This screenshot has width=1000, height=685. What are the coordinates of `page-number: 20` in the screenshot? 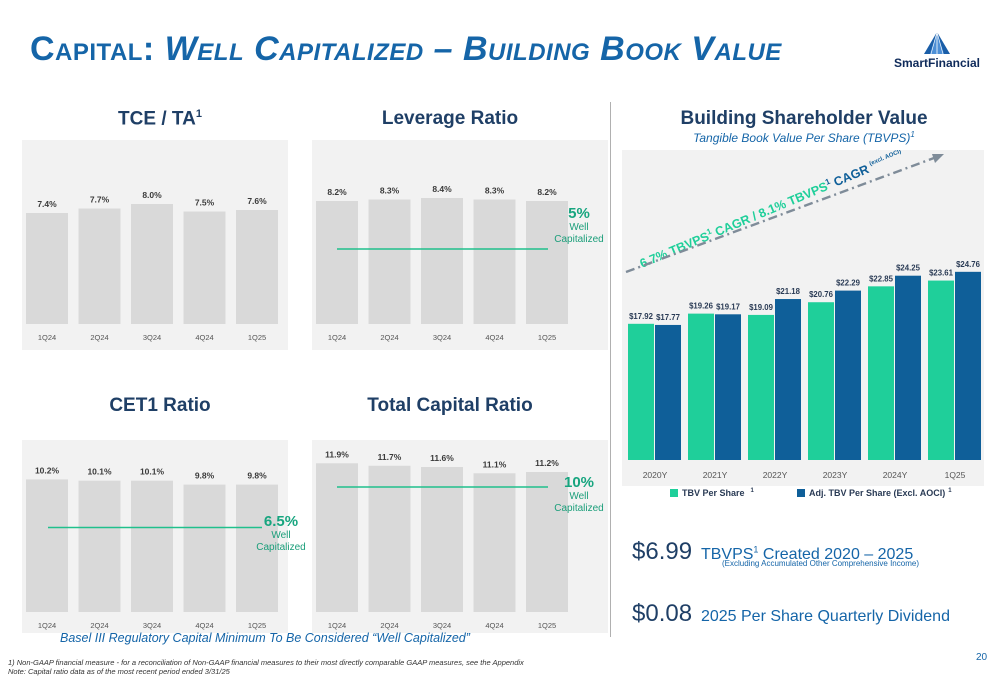 It's located at (982, 657).